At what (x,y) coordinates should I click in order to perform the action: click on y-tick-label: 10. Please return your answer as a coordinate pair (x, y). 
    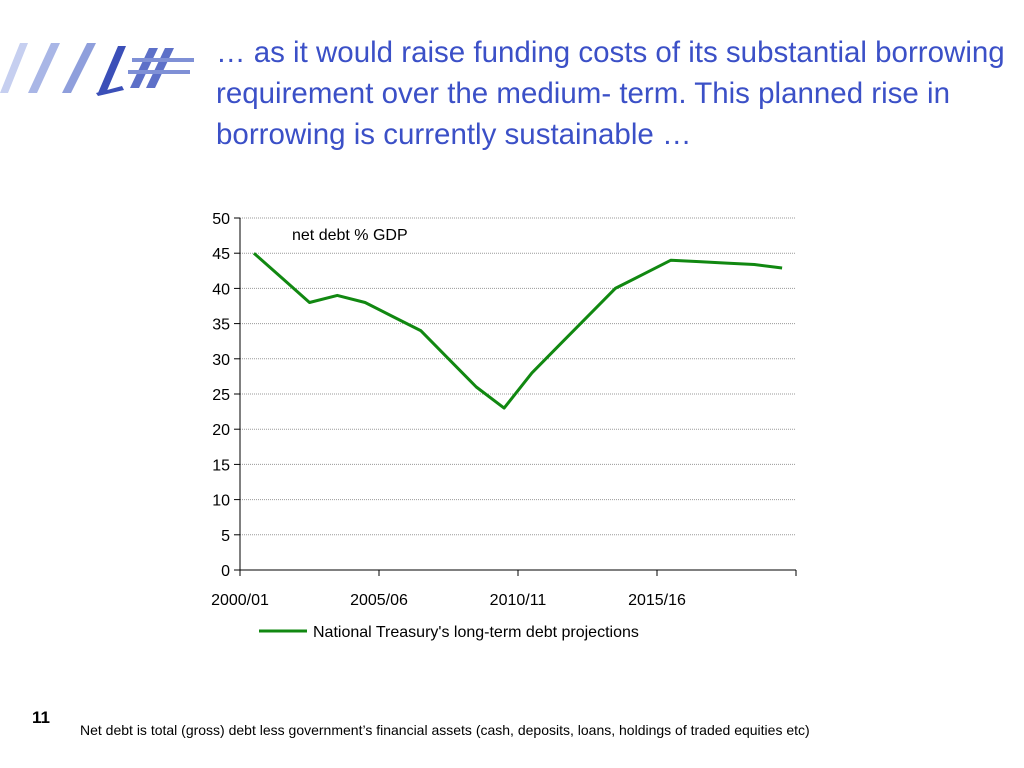
    Looking at the image, I should click on (221, 501).